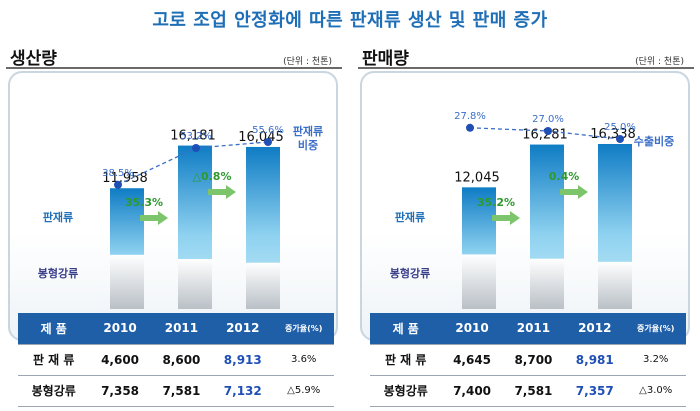 The image size is (700, 411). I want to click on cell-rate: △5.9%, so click(303, 391).